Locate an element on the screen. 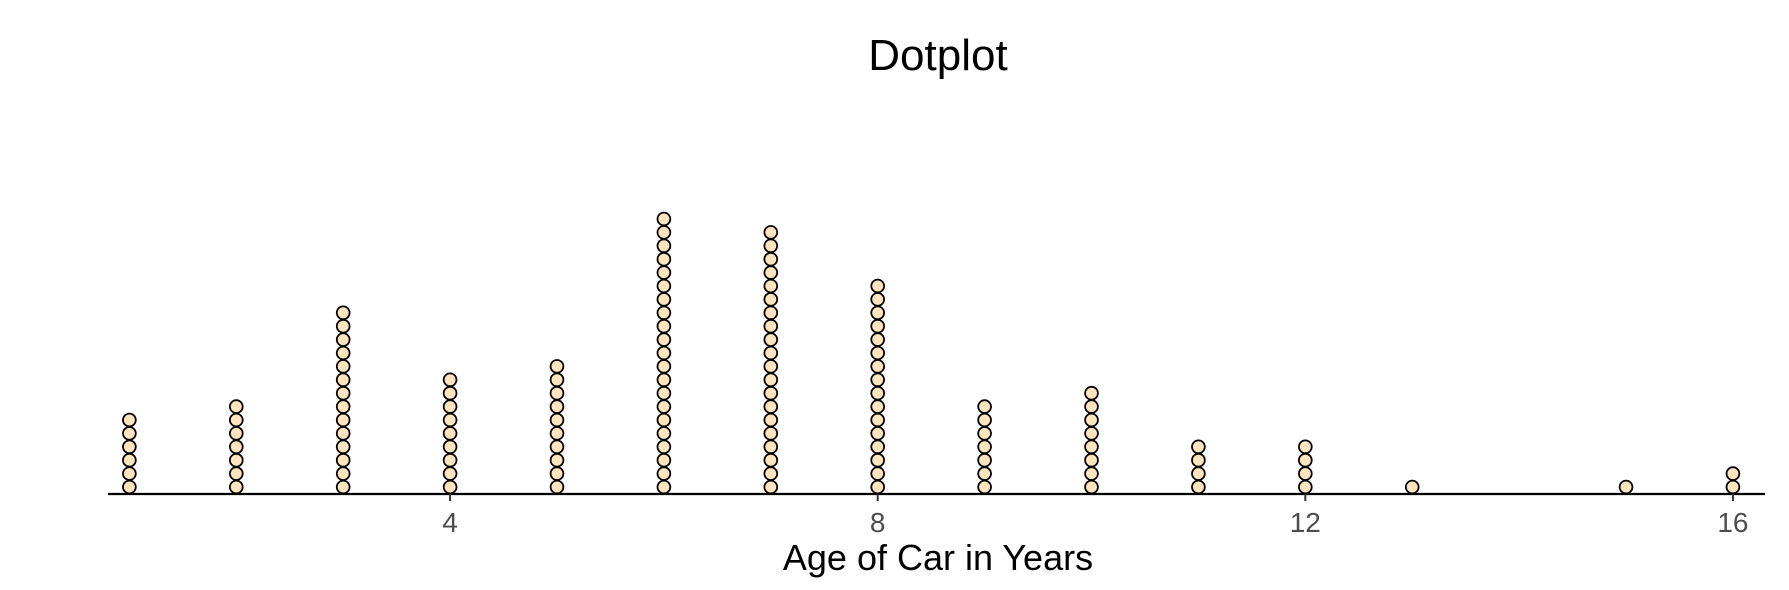 This screenshot has height=590, width=1789. chart-title: Dotplot is located at coordinates (937, 55).